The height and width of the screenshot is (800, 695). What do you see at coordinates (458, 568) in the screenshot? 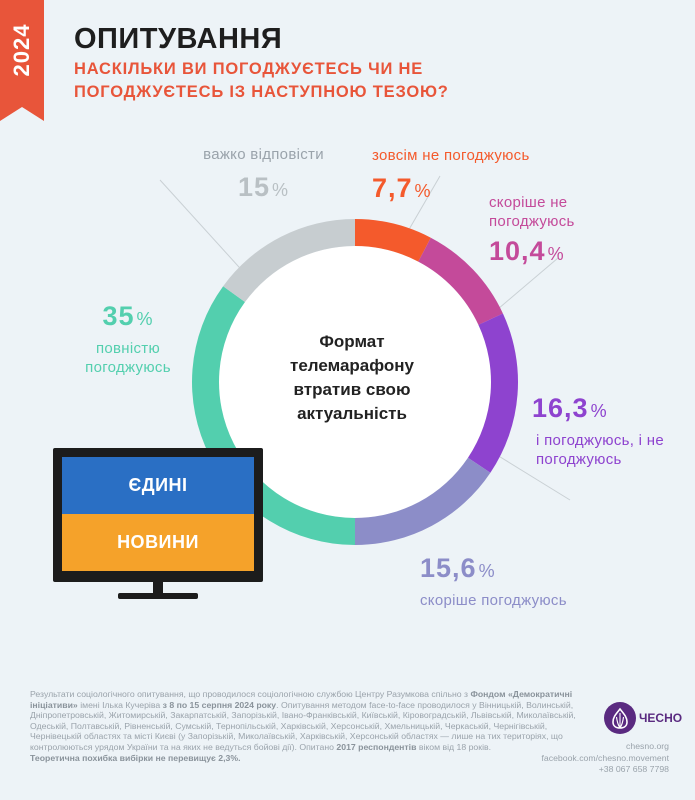
I see `slice-value: 15,6%` at bounding box center [458, 568].